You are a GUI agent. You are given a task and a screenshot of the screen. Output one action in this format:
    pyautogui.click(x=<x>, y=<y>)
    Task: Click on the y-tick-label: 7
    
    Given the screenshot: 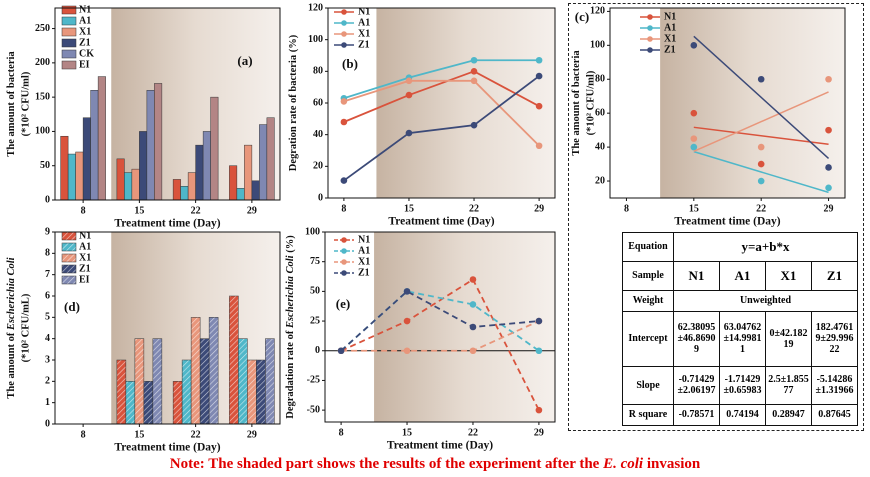 What is the action you would take?
    pyautogui.click(x=47, y=274)
    